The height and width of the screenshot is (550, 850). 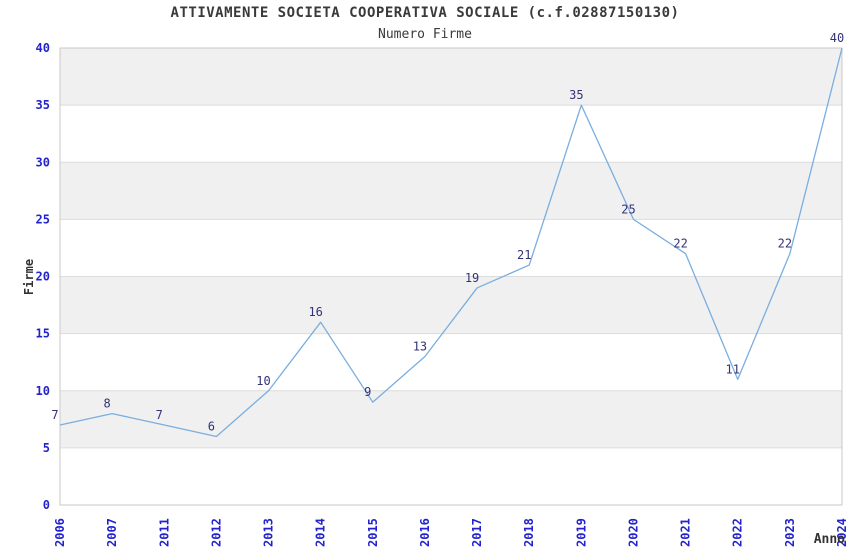 I want to click on chart-subtitle: Numero Firme, so click(x=425, y=34).